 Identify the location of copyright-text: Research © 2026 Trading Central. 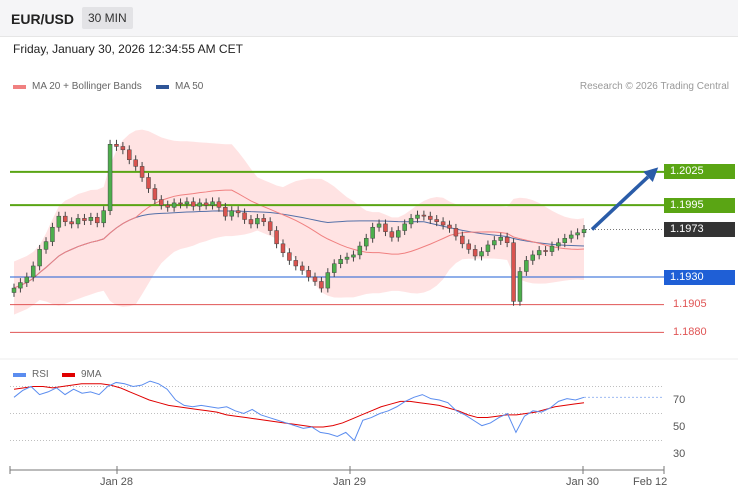
(654, 86).